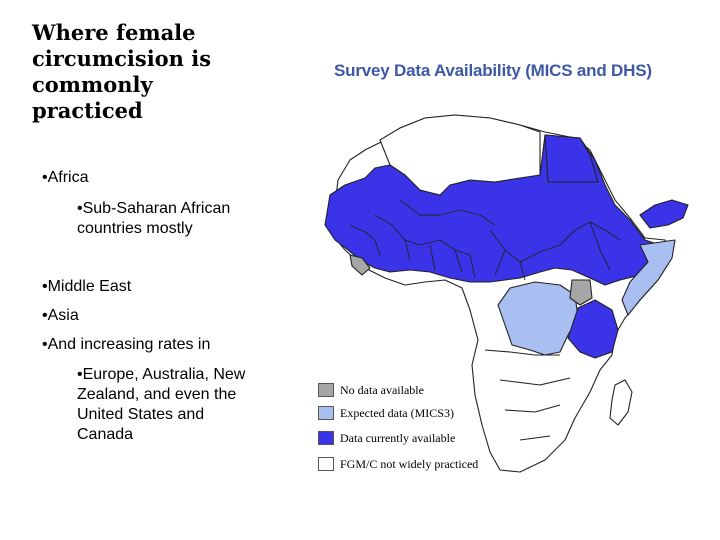 The height and width of the screenshot is (540, 720). I want to click on swatch-light-blue, so click(326, 413).